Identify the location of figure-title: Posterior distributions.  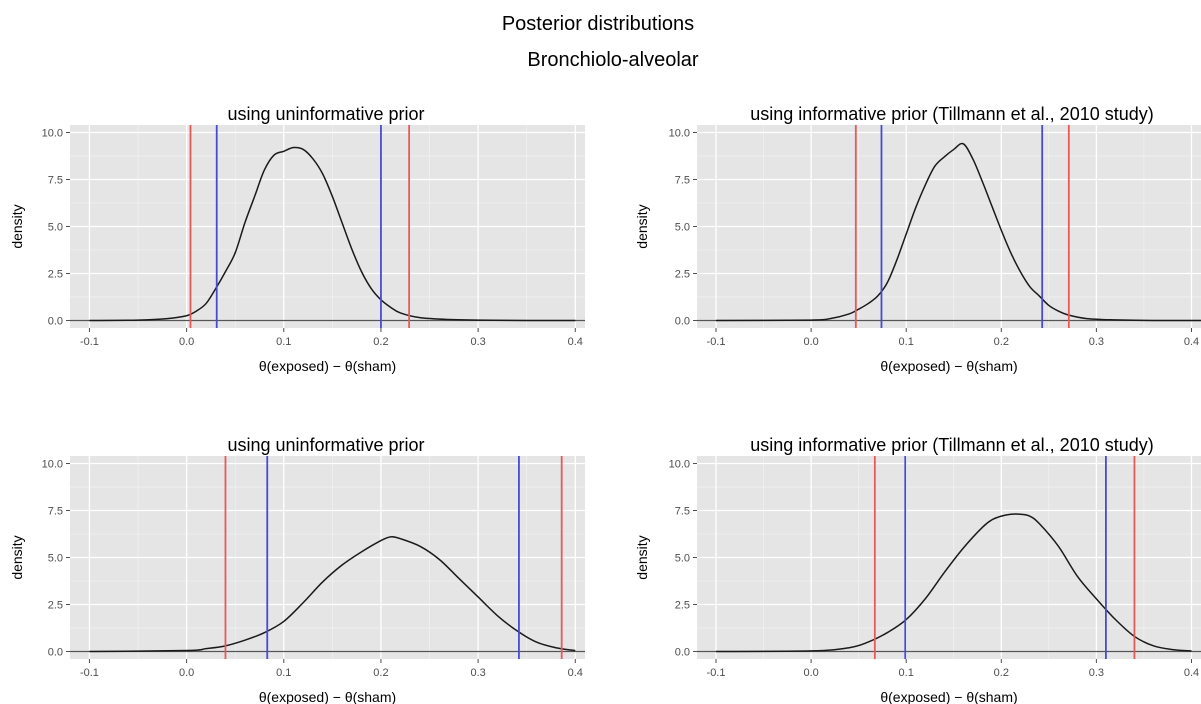
(598, 24).